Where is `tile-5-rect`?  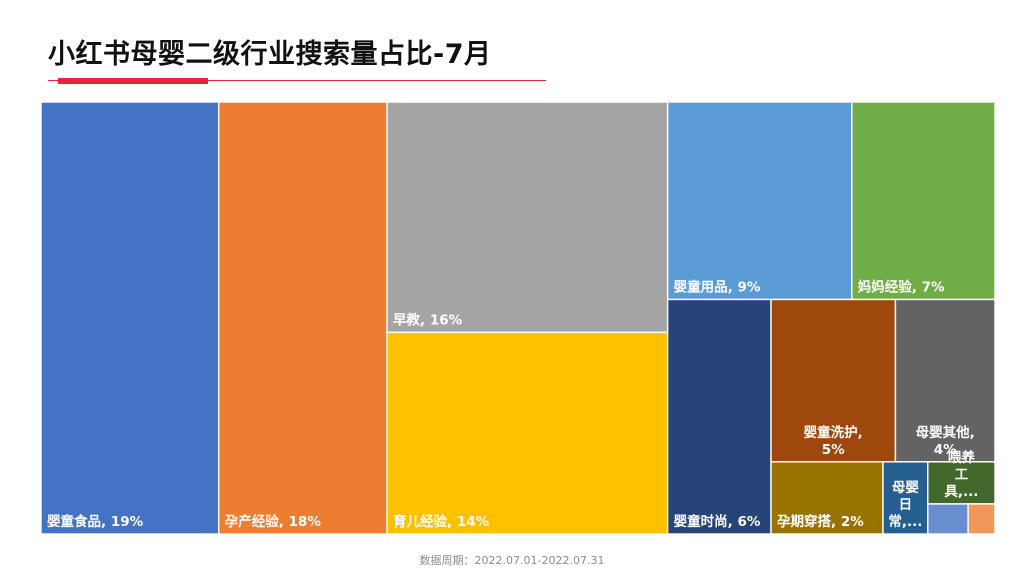
tile-5-rect is located at coordinates (759, 201).